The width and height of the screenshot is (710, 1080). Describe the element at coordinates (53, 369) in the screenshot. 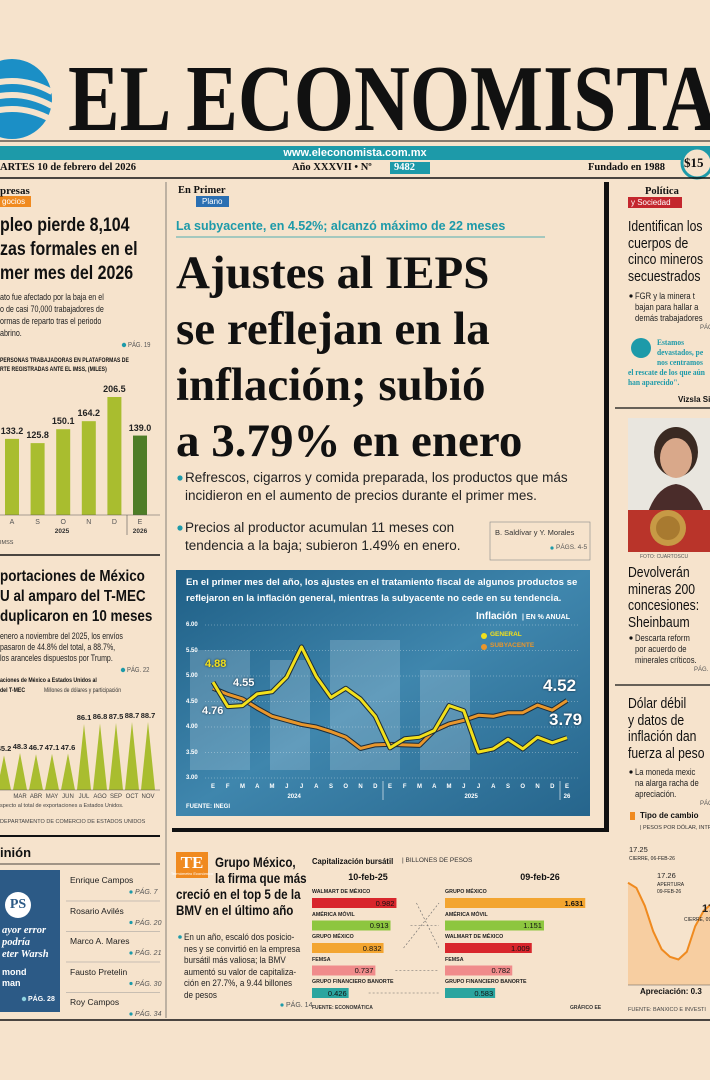

I see `chart-title: RTE REGISTRADAS ANTE EL IMSS, (MILES)` at that location.